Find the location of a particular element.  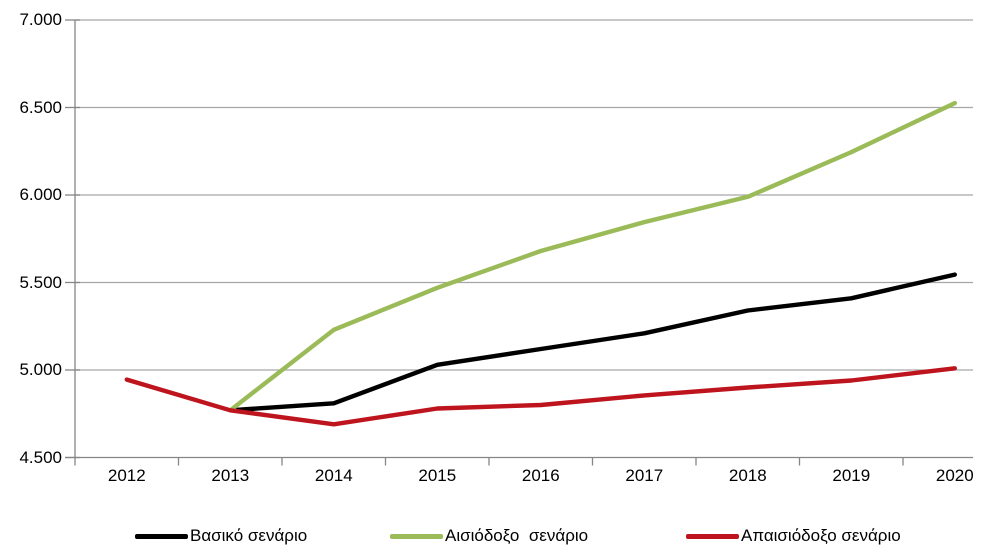

legend-label: Αισιόδοξο σενάριο is located at coordinates (517, 535).